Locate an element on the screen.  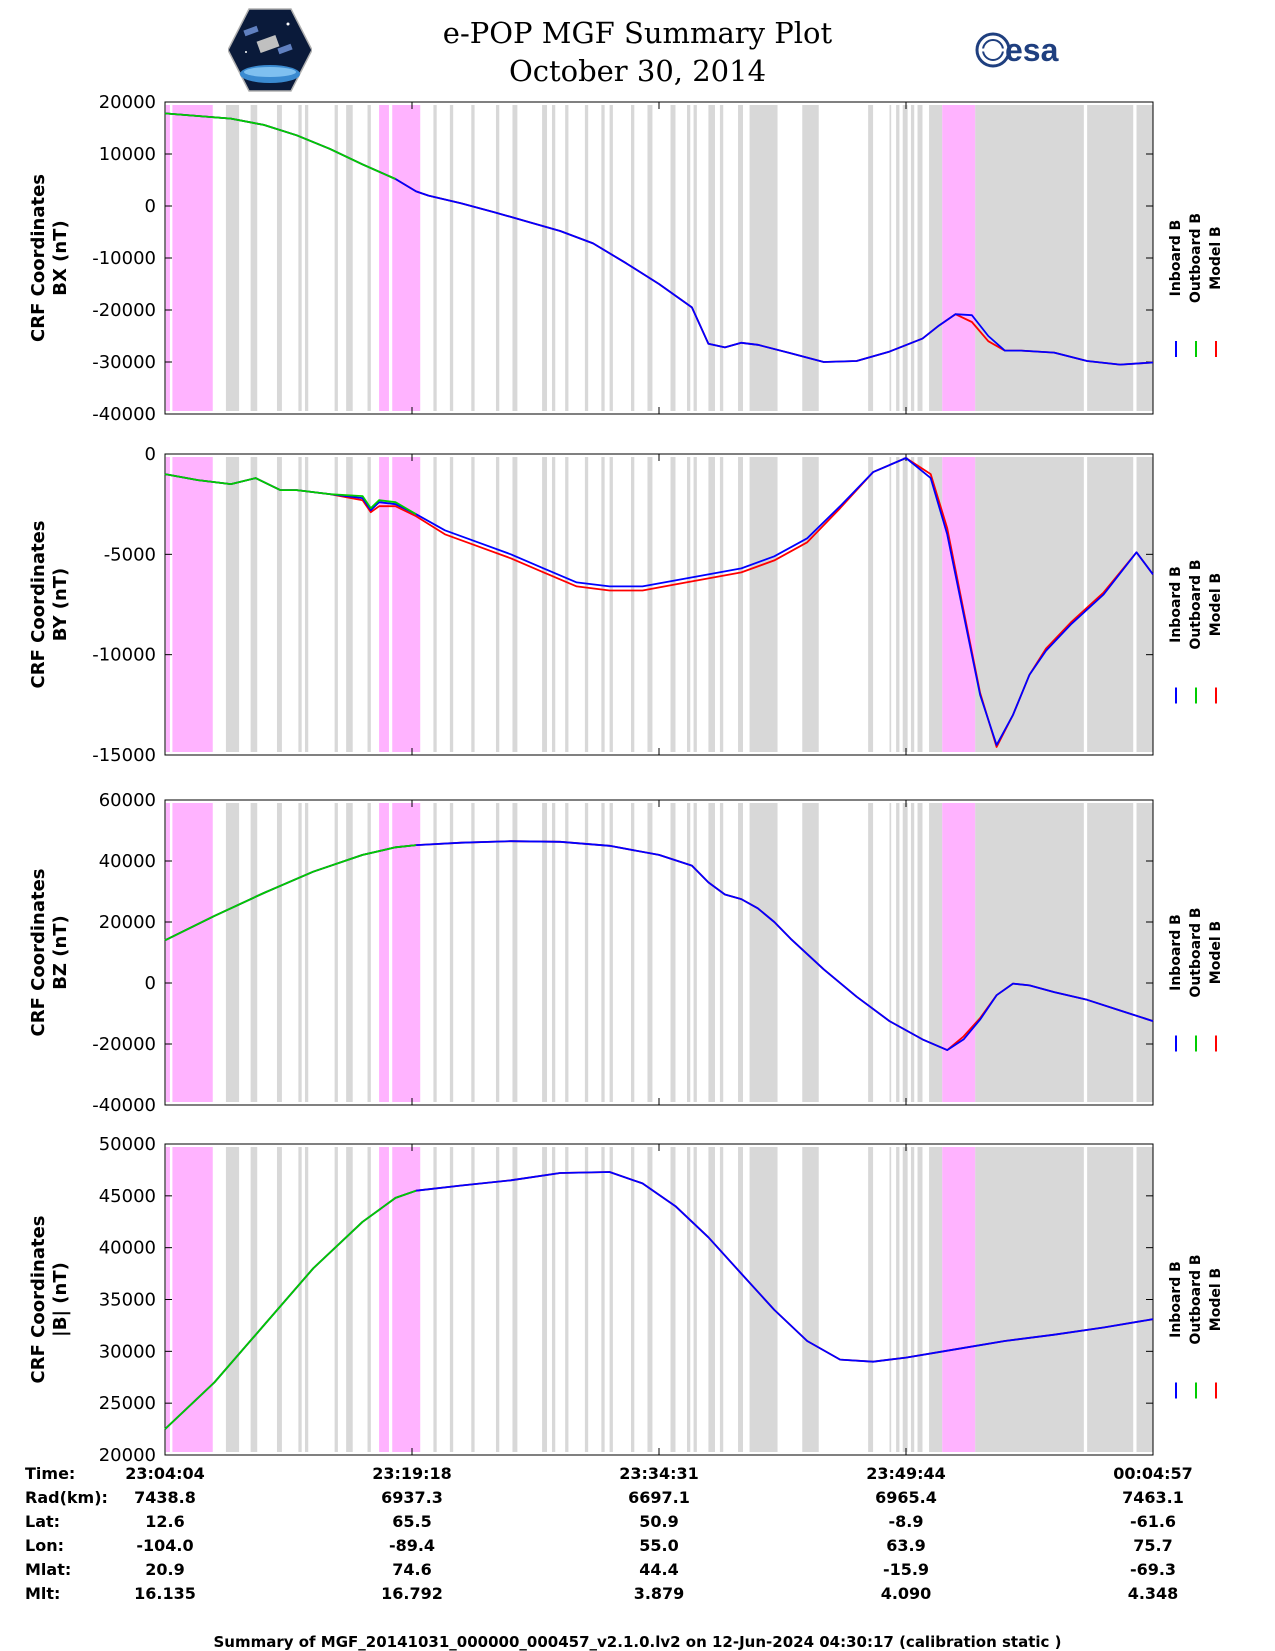
ephemeris-value: 23:49:44 is located at coordinates (906, 1473).